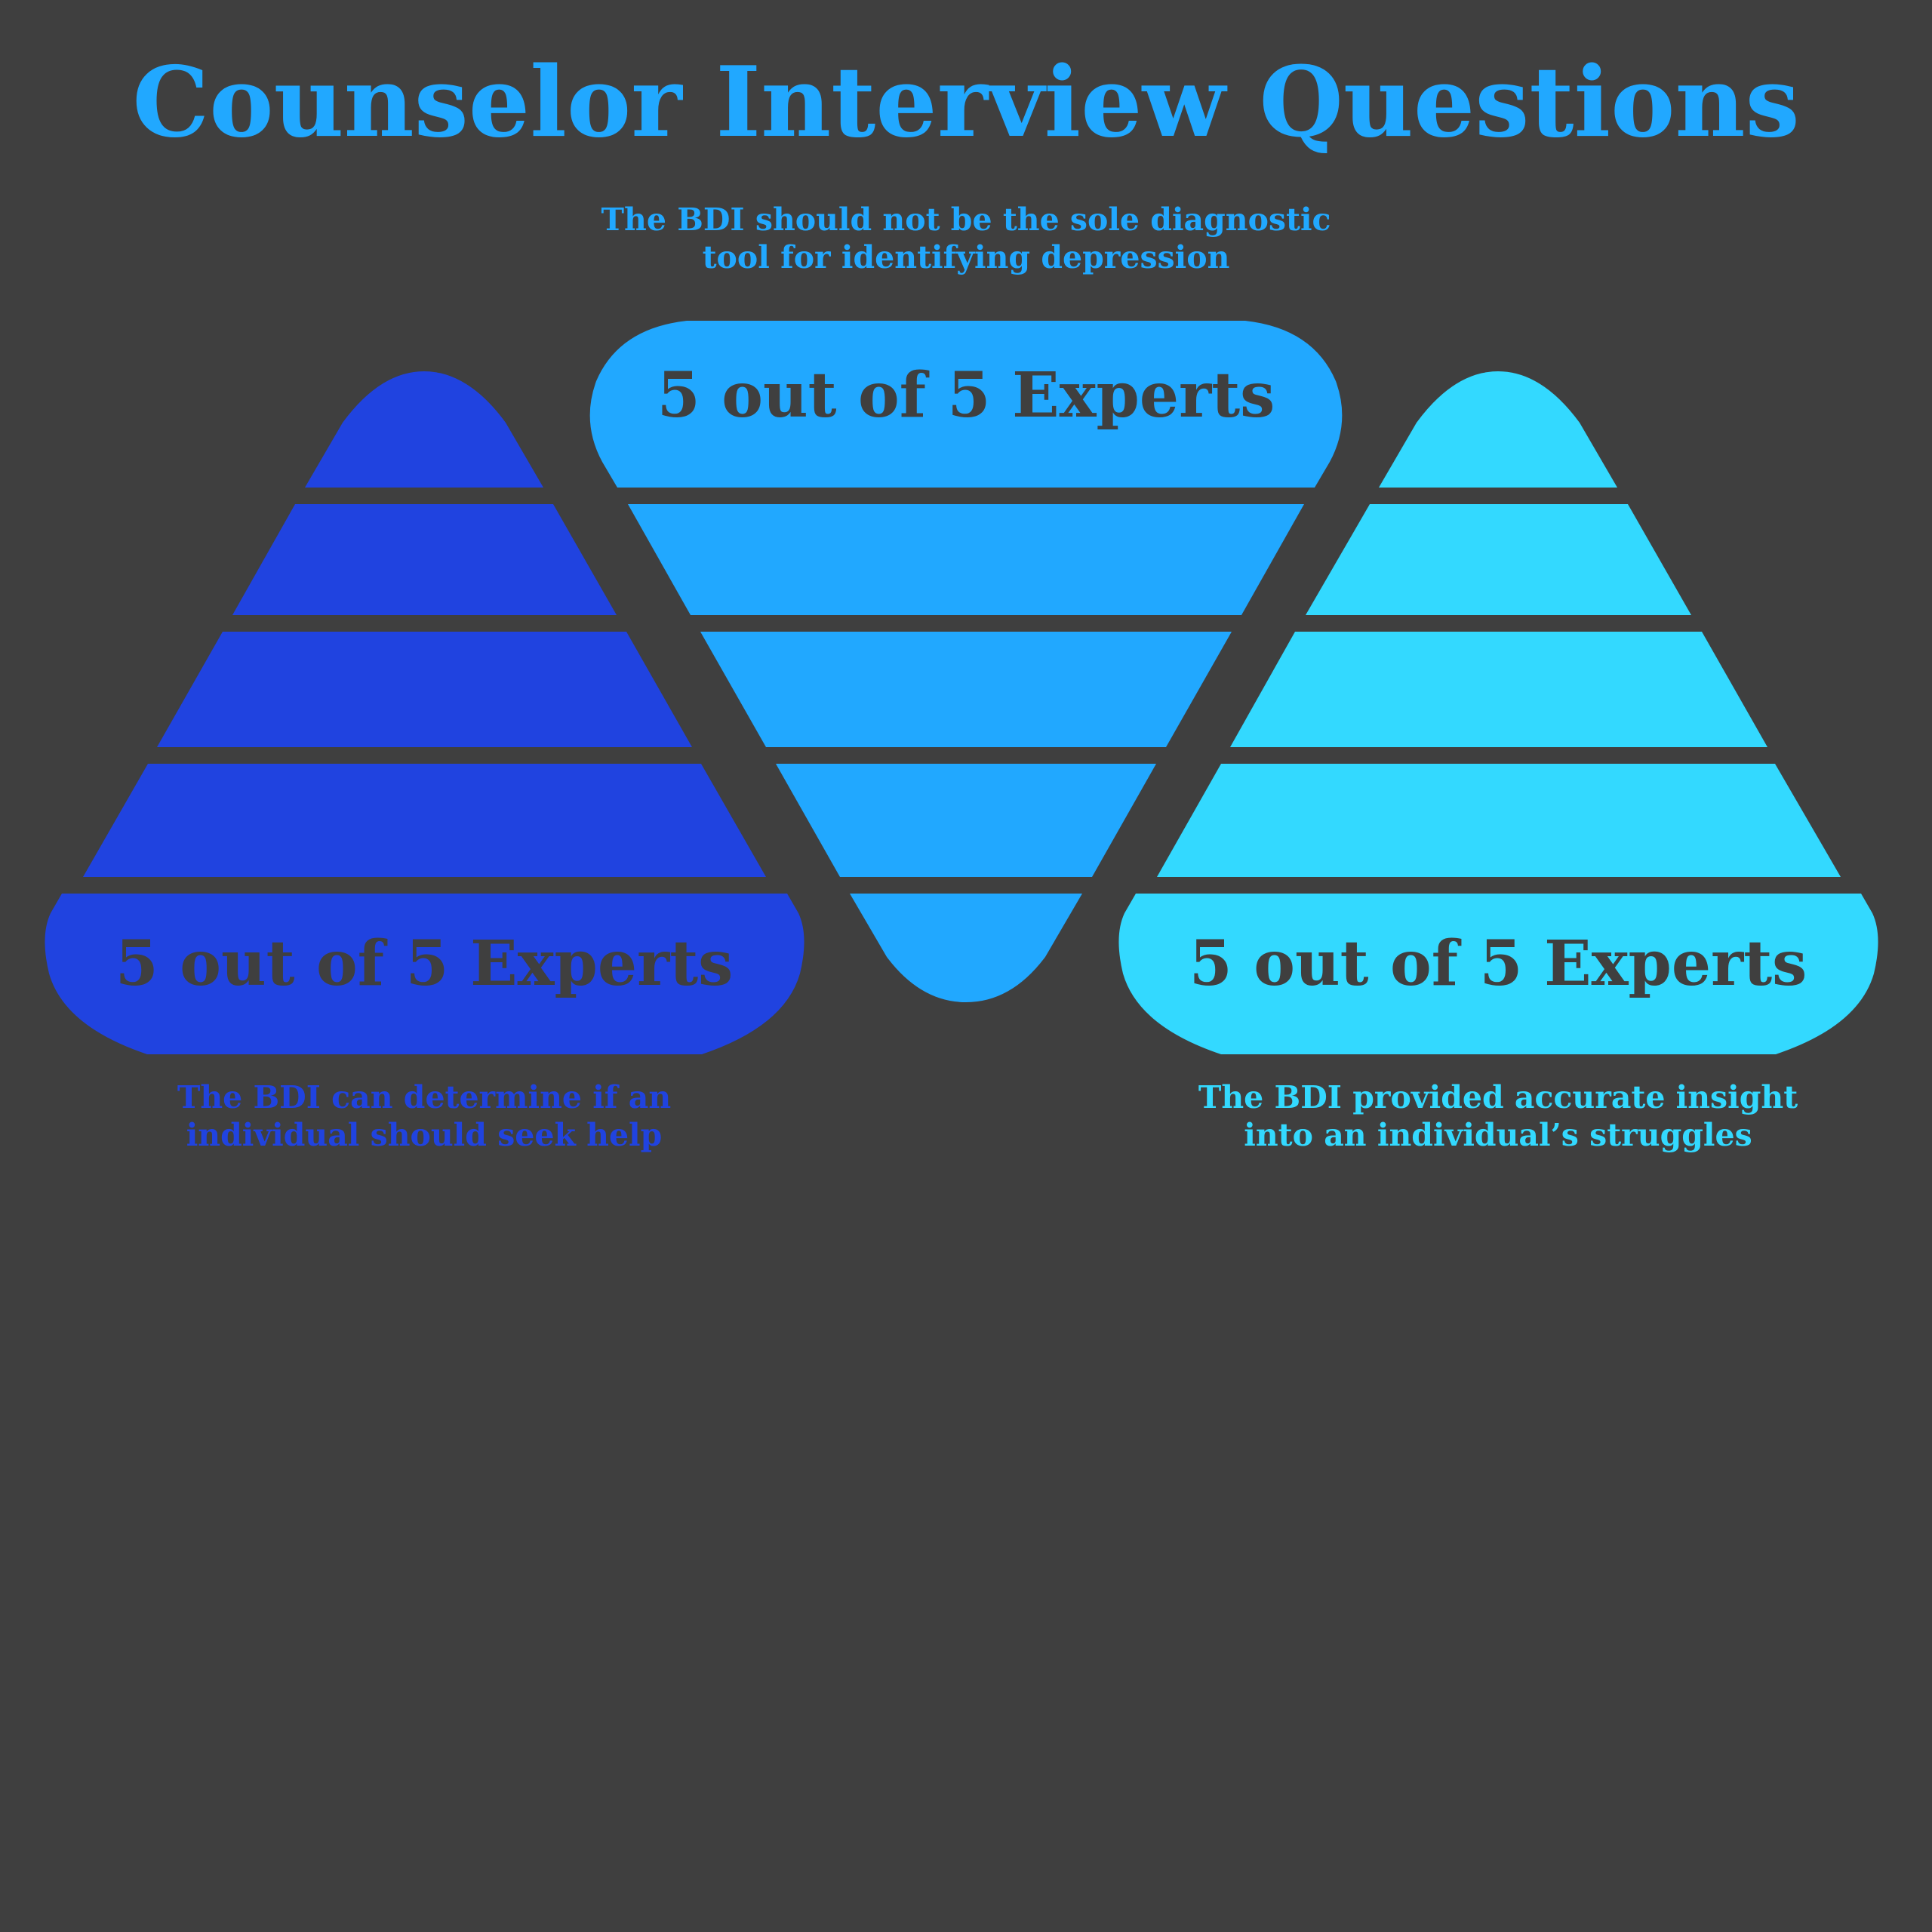  Describe the element at coordinates (1498, 964) in the screenshot. I see `right-stat-label: 5 out of 5 Experts` at that location.